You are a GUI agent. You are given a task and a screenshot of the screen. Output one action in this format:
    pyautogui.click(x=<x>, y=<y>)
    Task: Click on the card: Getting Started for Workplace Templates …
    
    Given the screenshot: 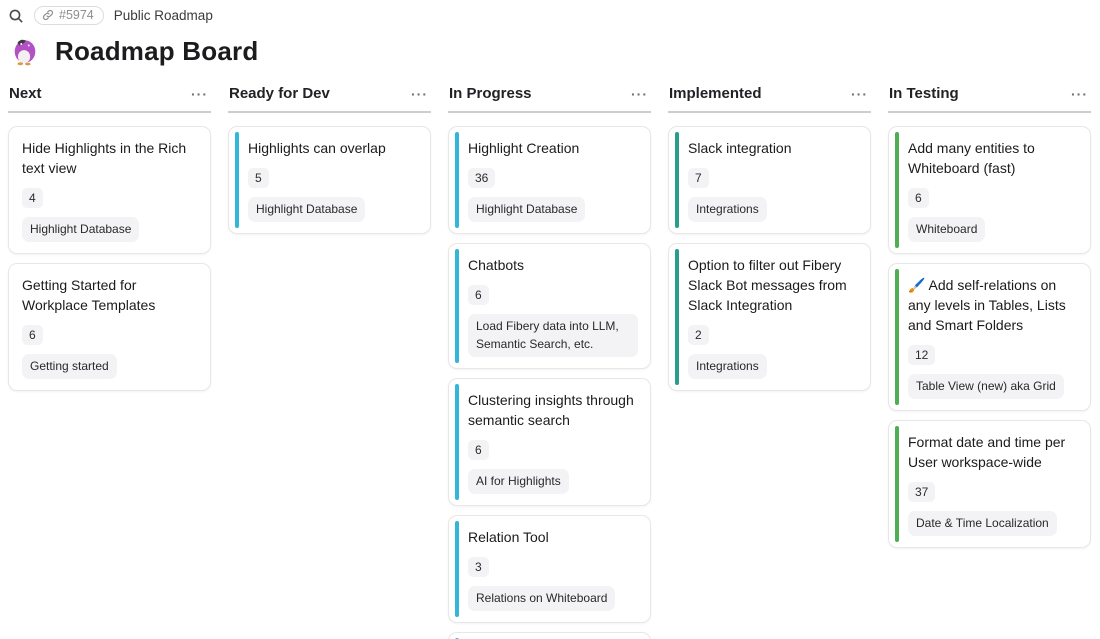 What is the action you would take?
    pyautogui.click(x=109, y=326)
    